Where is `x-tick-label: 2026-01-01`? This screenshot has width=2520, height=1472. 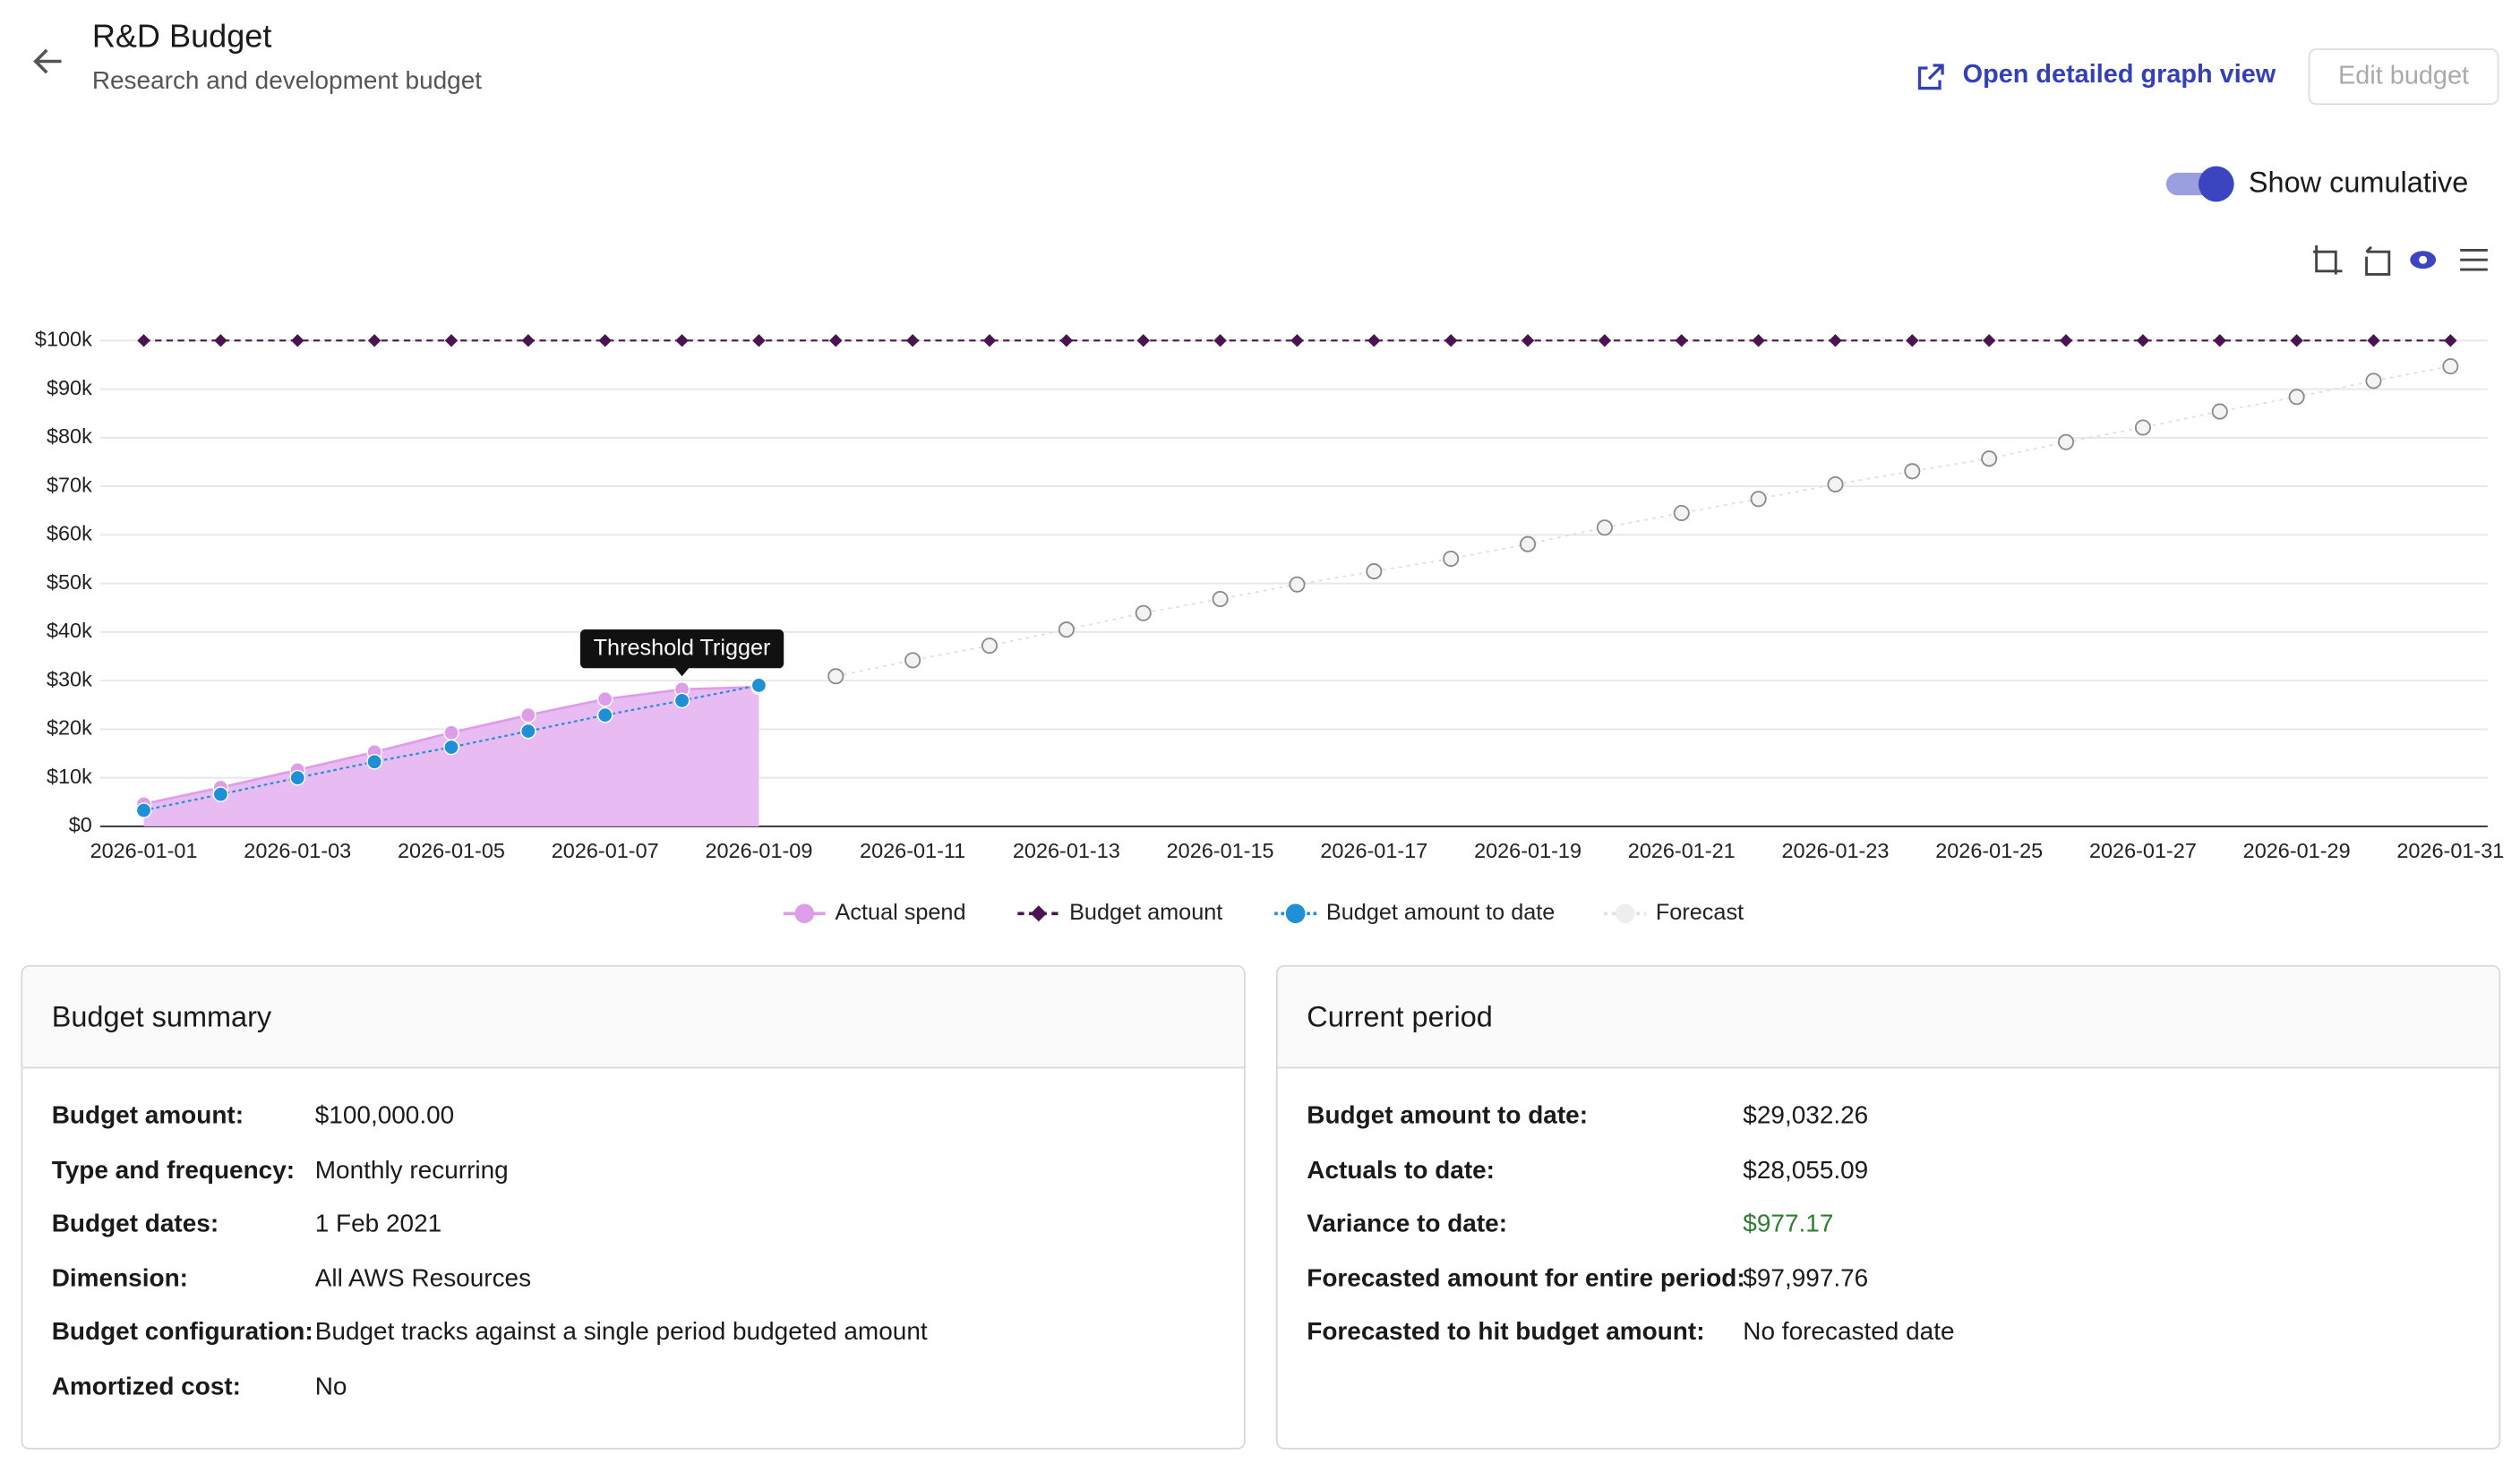 x-tick-label: 2026-01-01 is located at coordinates (144, 850).